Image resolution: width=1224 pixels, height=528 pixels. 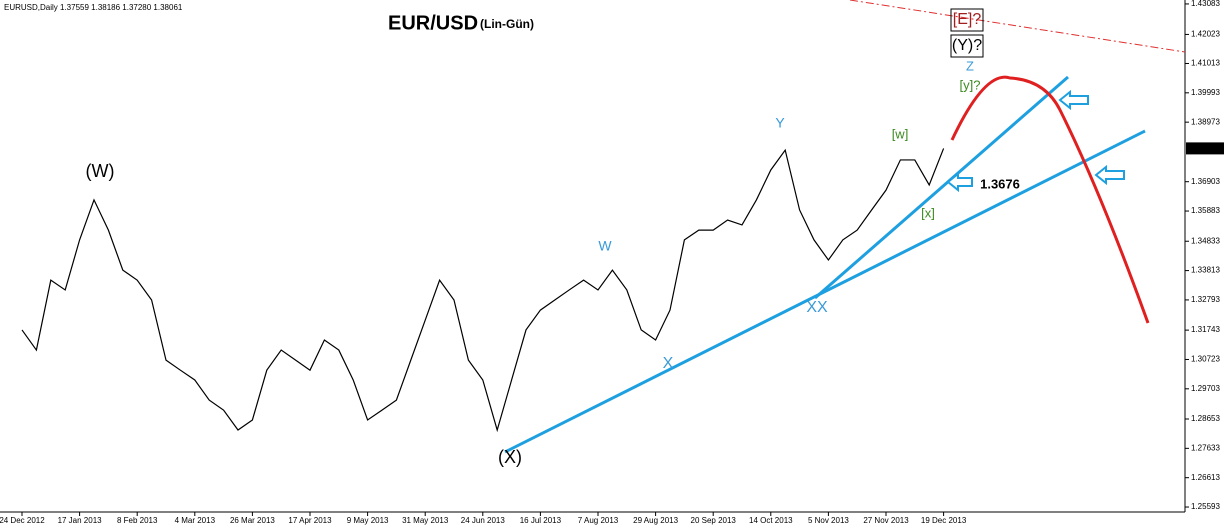 What do you see at coordinates (1205, 388) in the screenshot?
I see `y-tick-label: 1.29703` at bounding box center [1205, 388].